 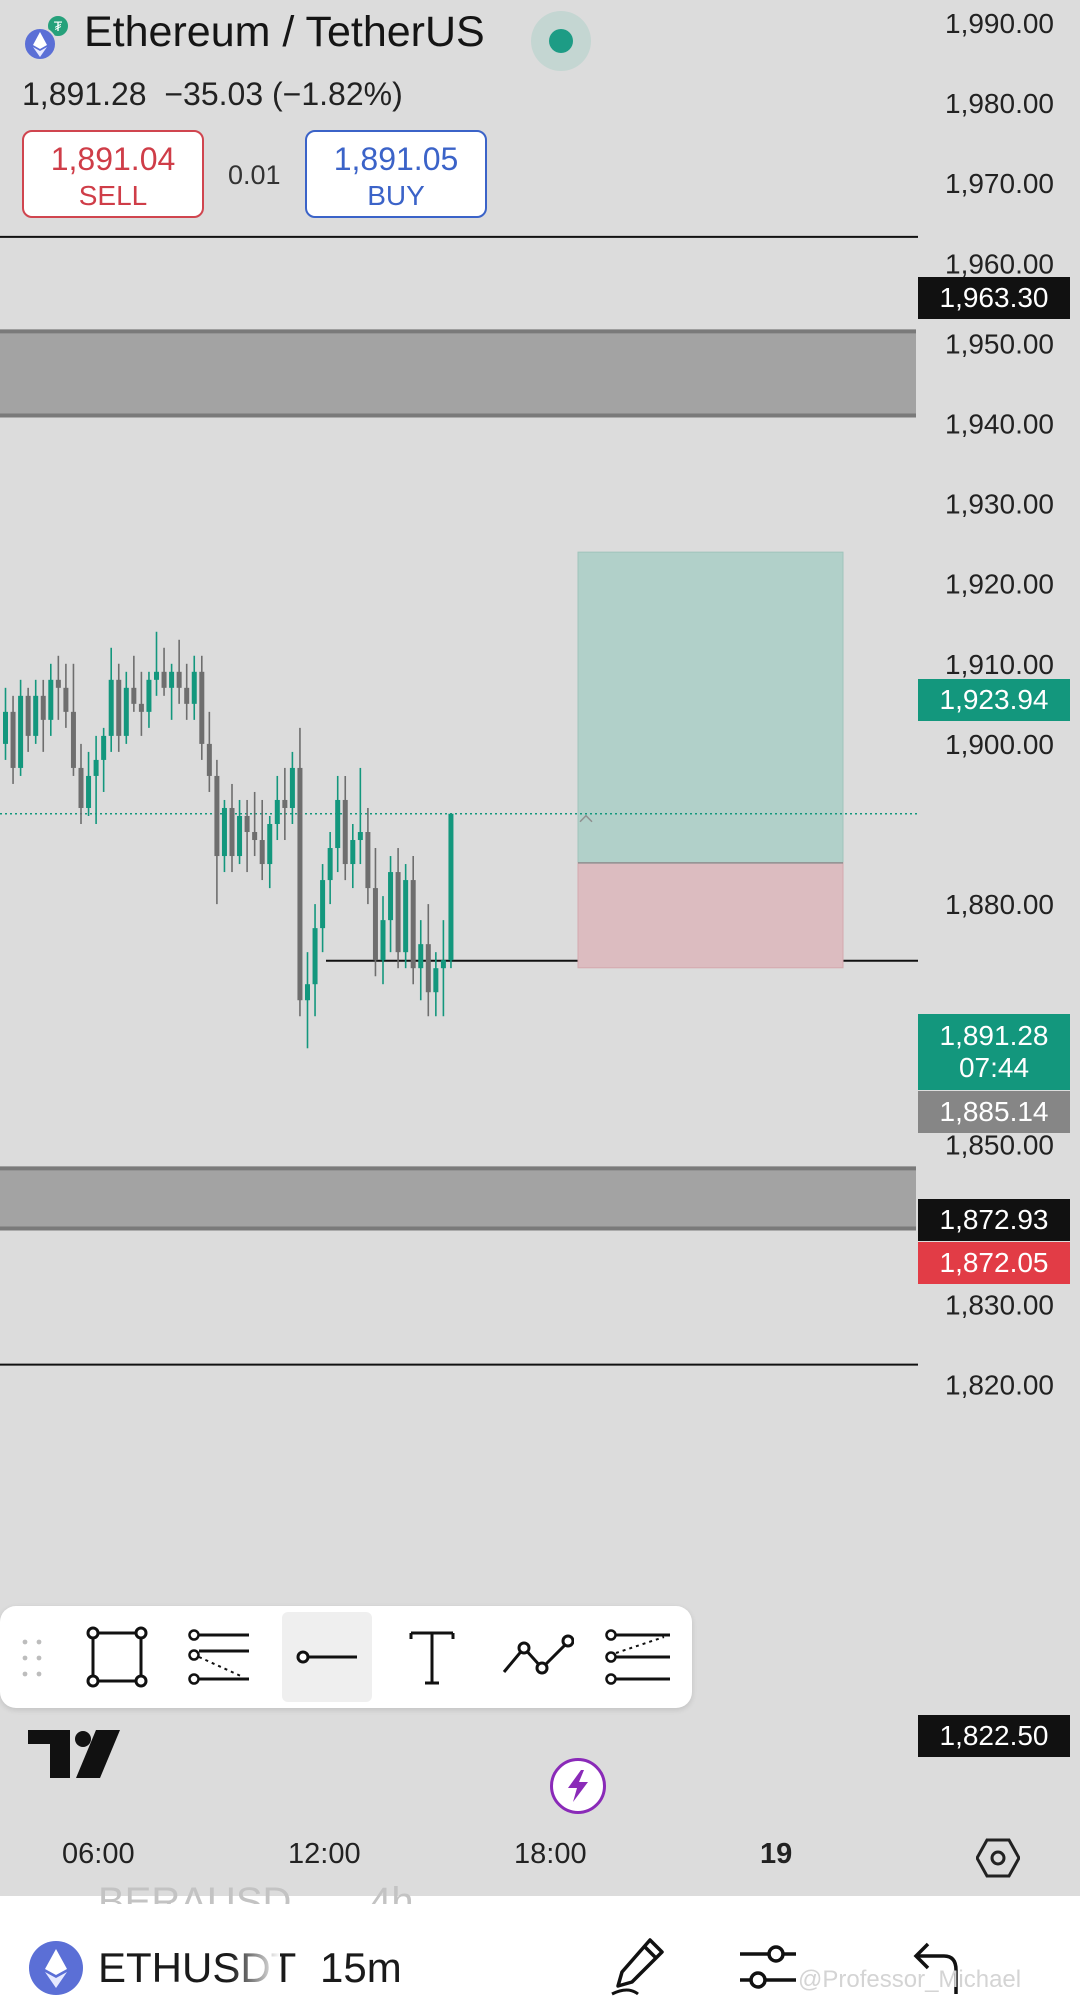 I want to click on forecast-tool-button, so click(x=638, y=1657).